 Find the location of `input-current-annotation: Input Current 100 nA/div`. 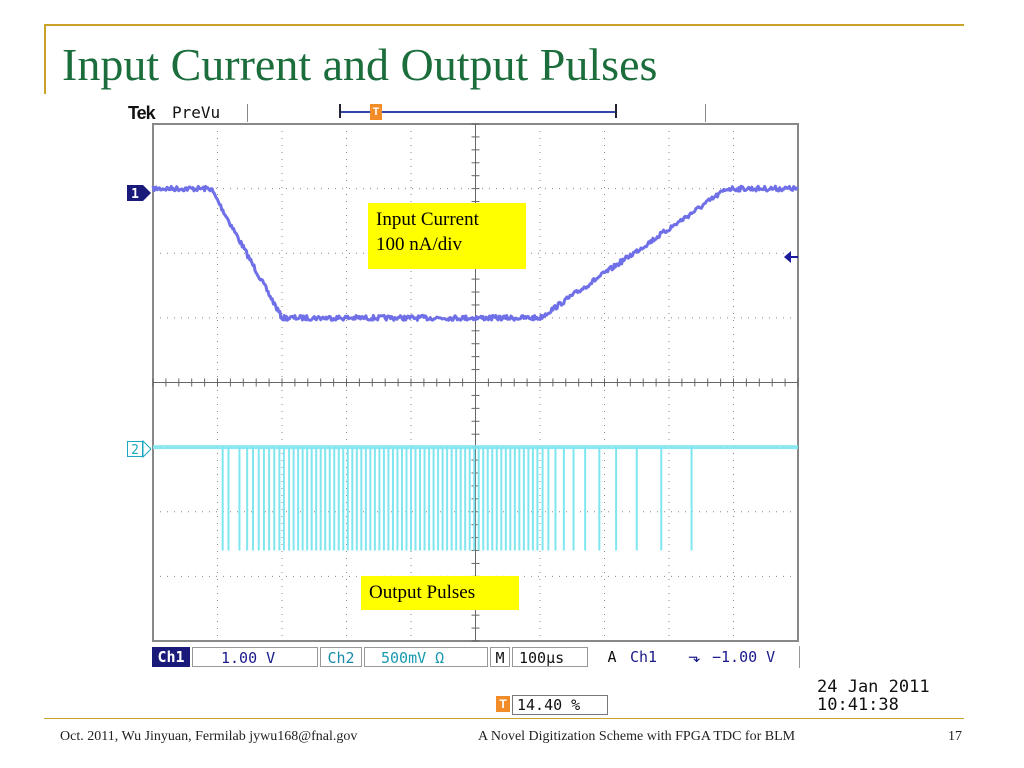

input-current-annotation: Input Current 100 nA/div is located at coordinates (447, 236).